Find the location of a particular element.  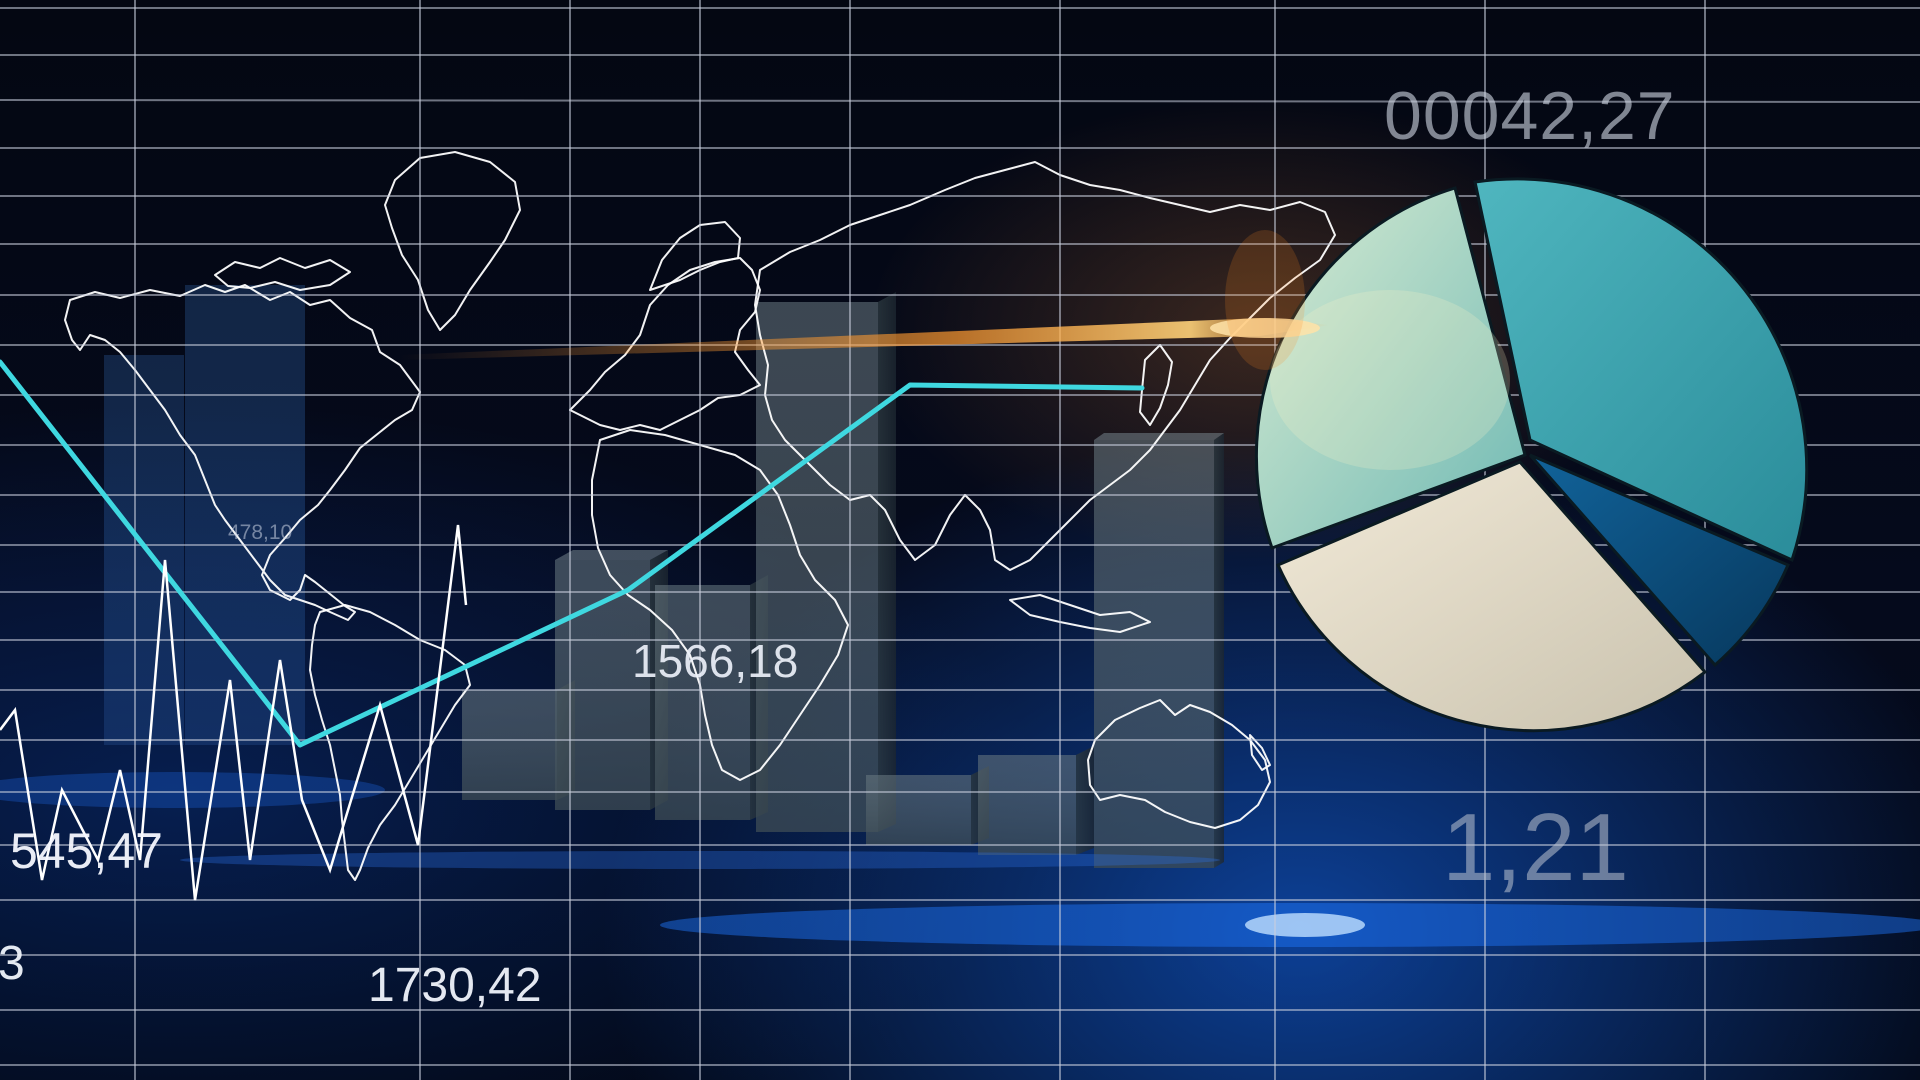

flare-halo is located at coordinates (1265, 300).